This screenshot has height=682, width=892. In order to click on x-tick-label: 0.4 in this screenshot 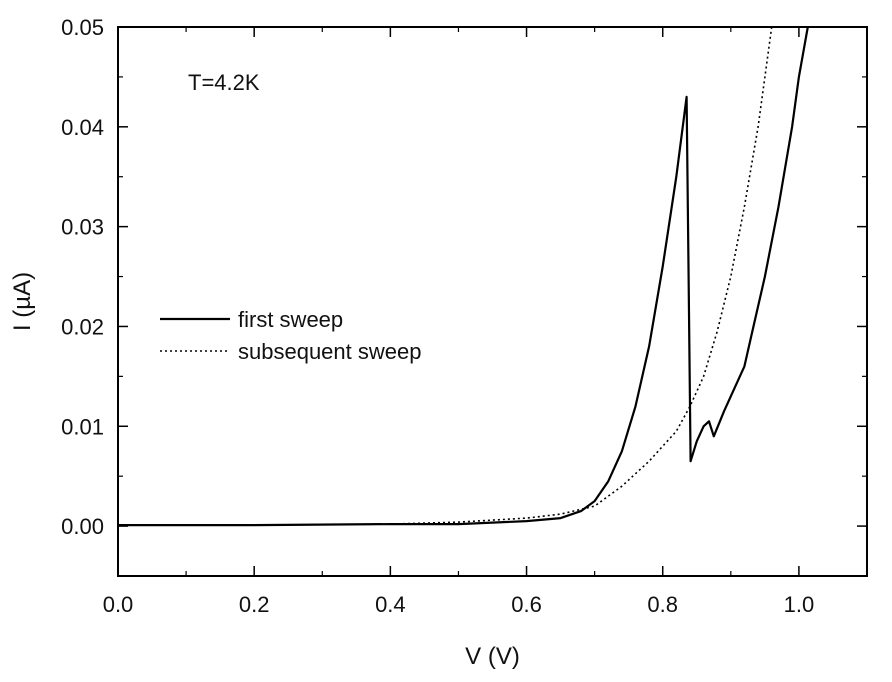, I will do `click(390, 604)`.